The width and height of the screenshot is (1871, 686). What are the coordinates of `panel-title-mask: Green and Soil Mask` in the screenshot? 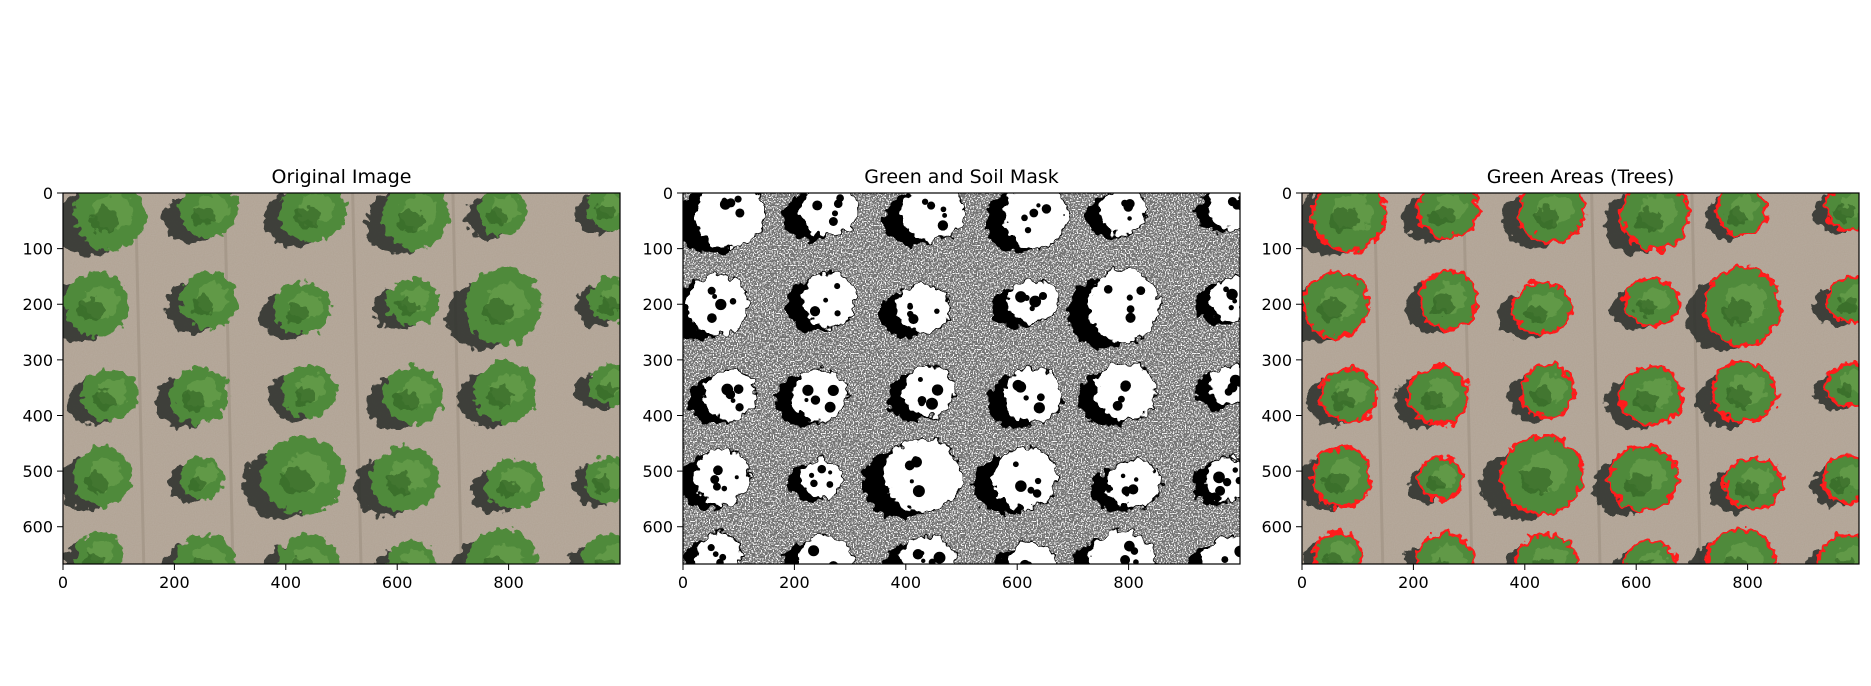 It's located at (961, 177).